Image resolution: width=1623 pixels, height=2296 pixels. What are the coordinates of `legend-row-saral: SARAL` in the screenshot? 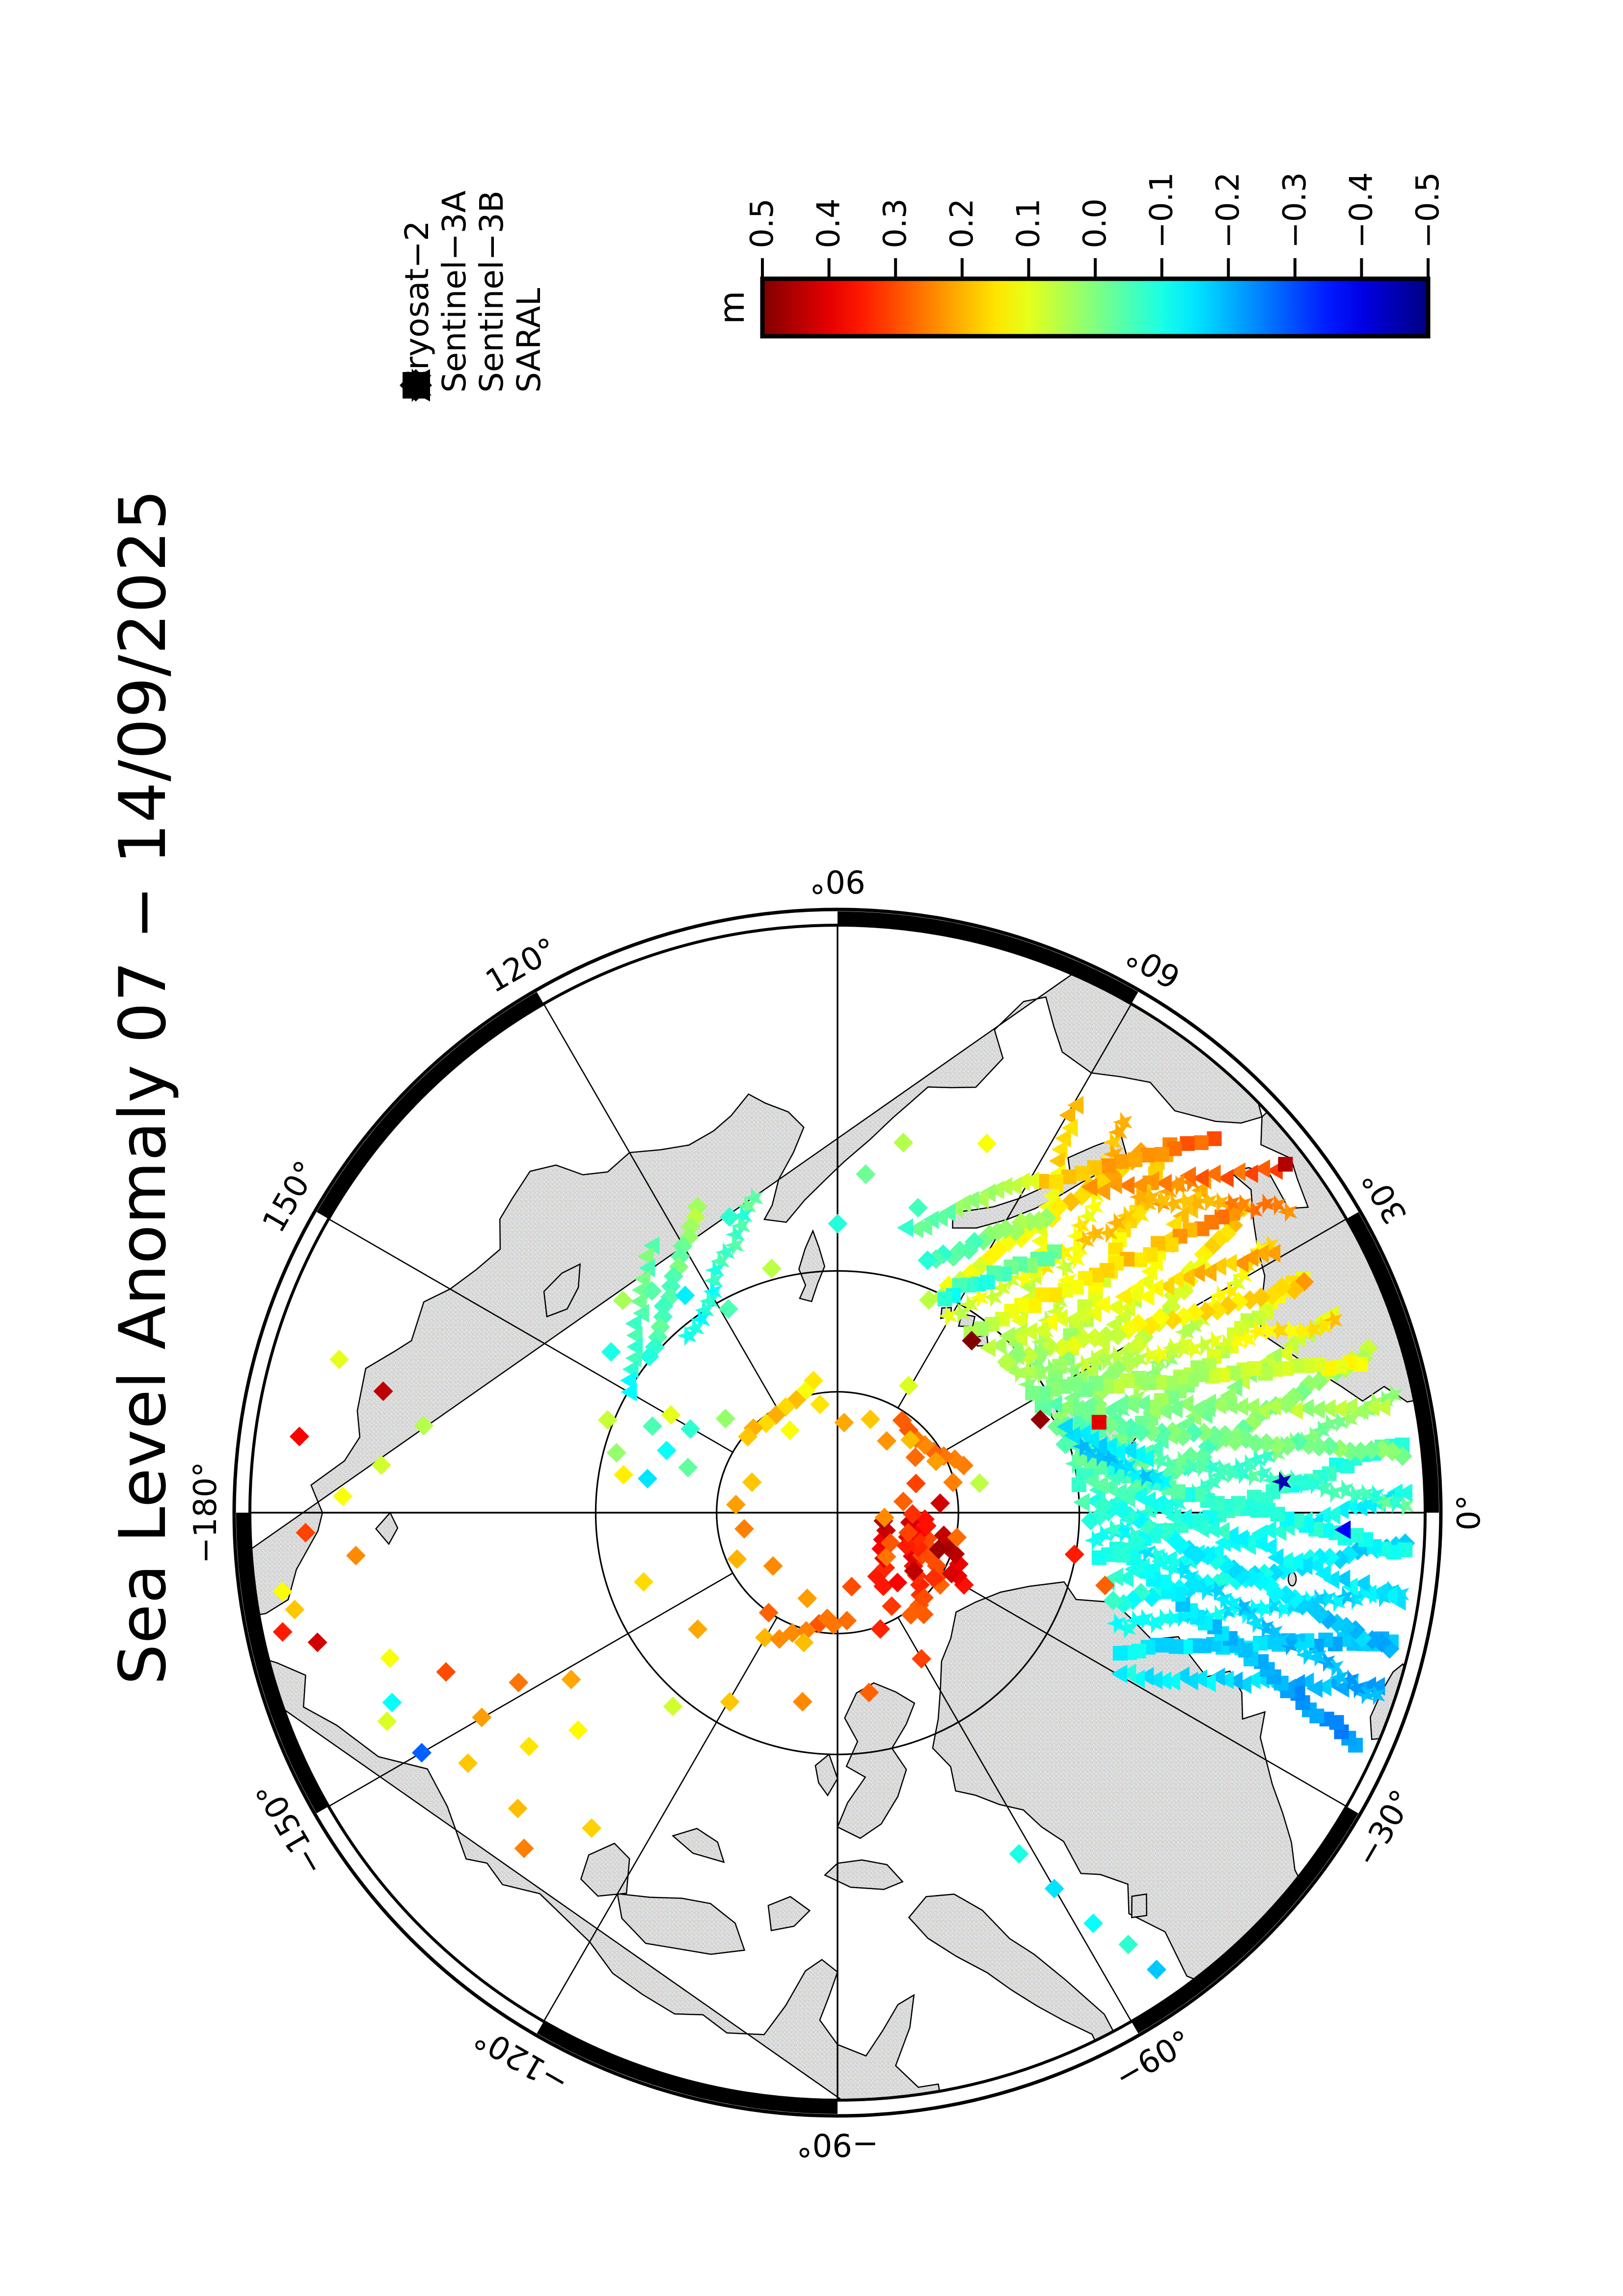 It's located at (474, 297).